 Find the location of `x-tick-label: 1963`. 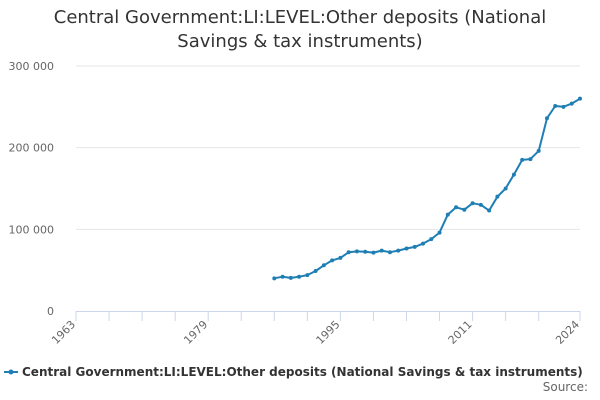

x-tick-label: 1963 is located at coordinates (63, 332).